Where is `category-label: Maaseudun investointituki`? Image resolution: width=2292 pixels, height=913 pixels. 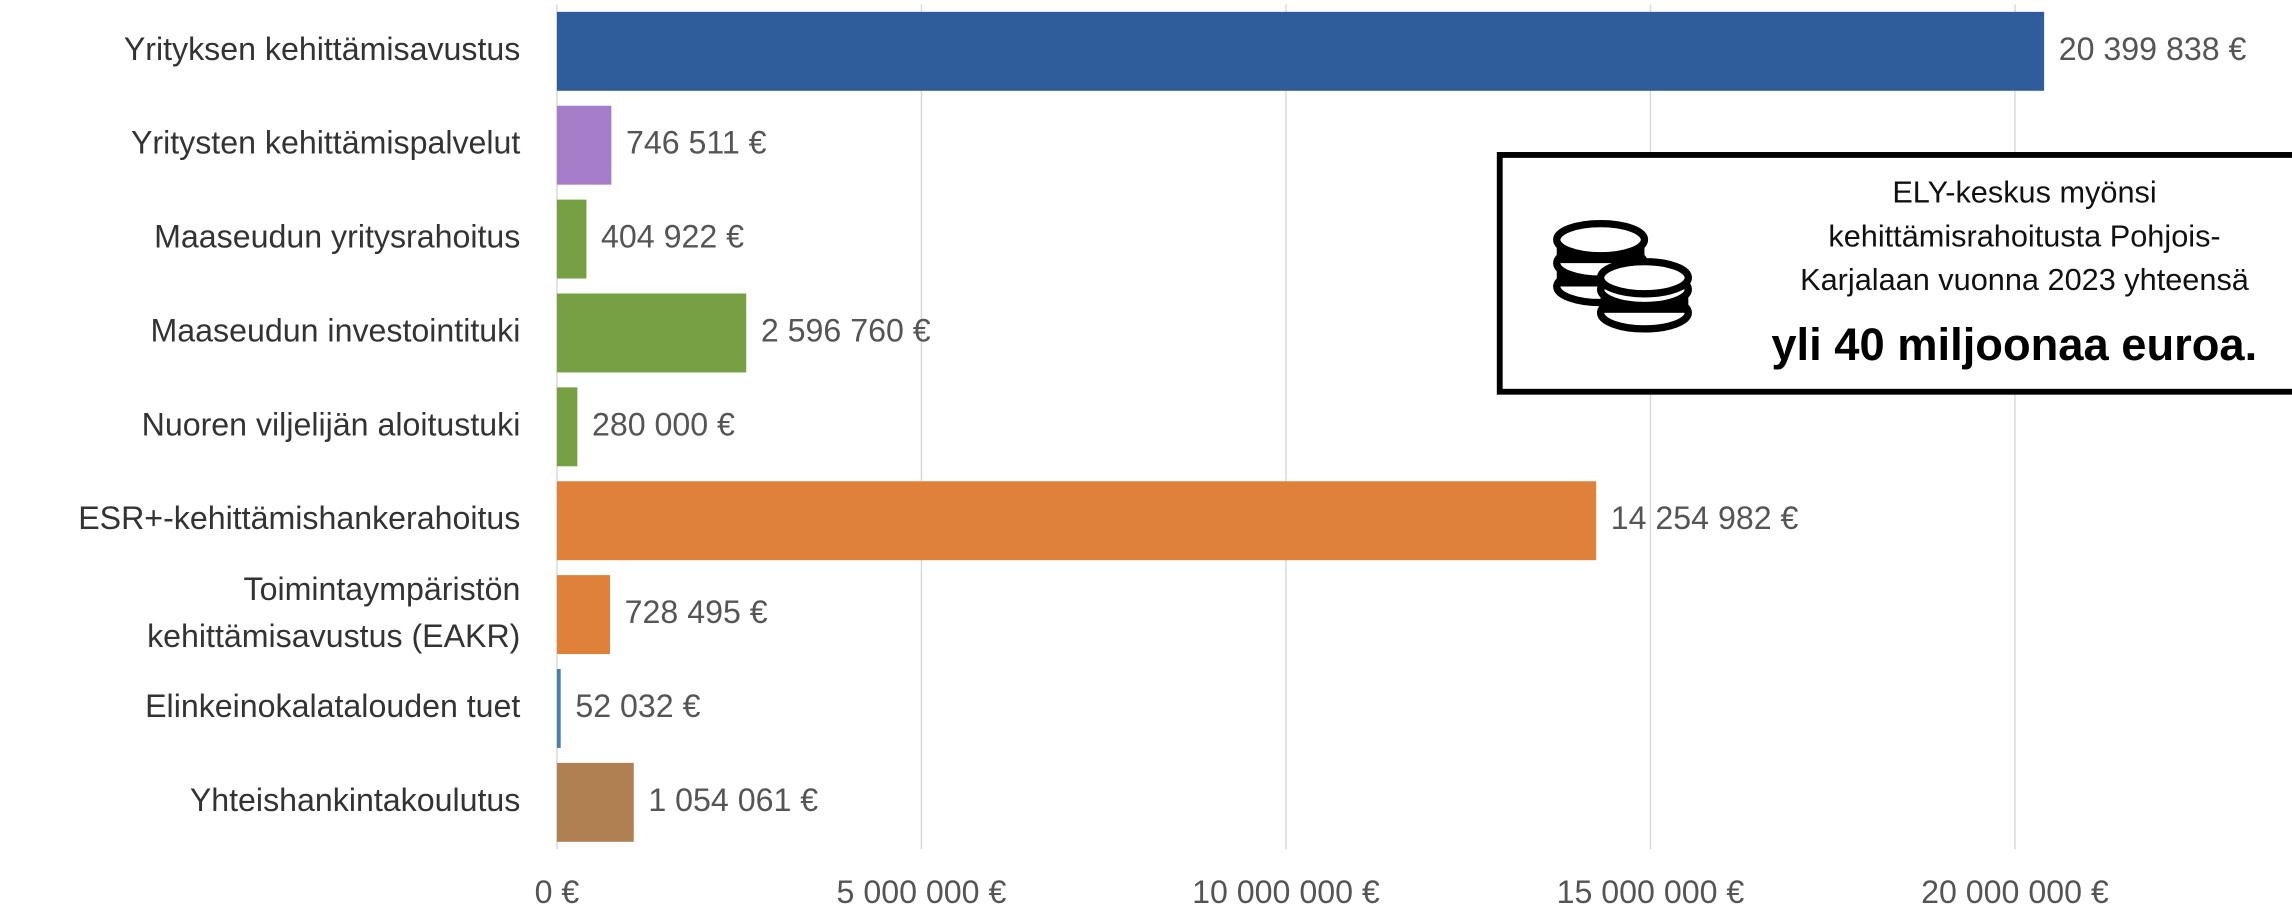
category-label: Maaseudun investointituki is located at coordinates (336, 330).